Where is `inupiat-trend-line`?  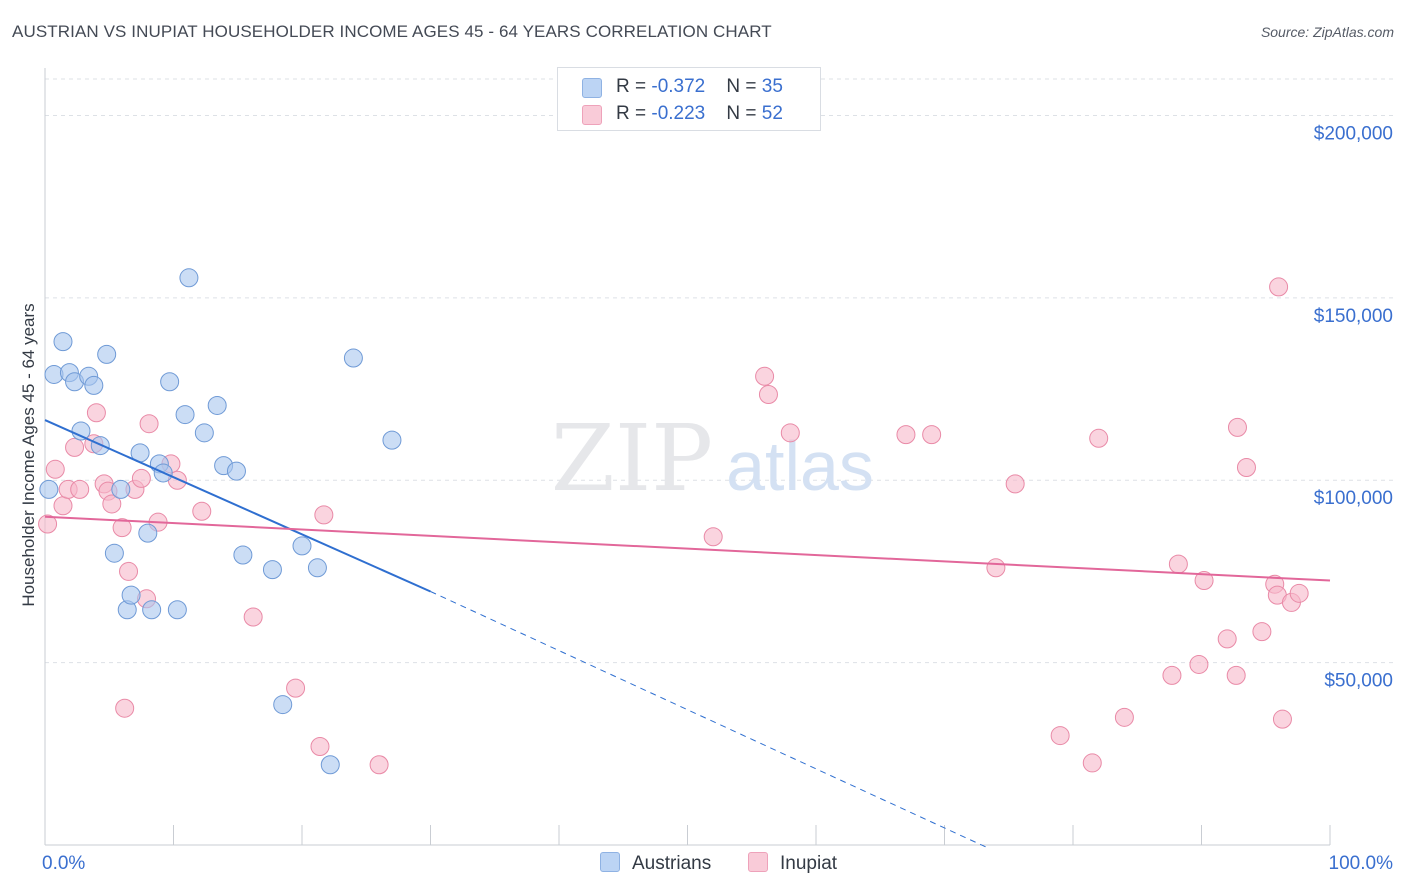 inupiat-trend-line is located at coordinates (687, 548).